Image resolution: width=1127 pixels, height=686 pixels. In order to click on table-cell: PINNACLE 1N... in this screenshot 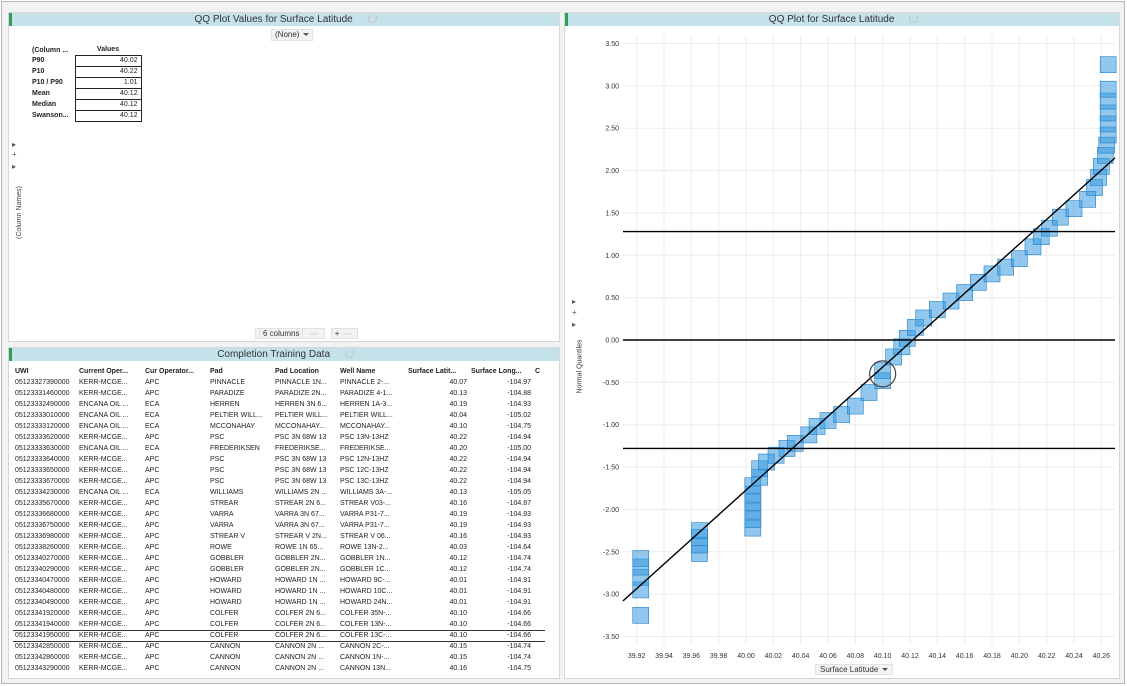, I will do `click(301, 382)`.